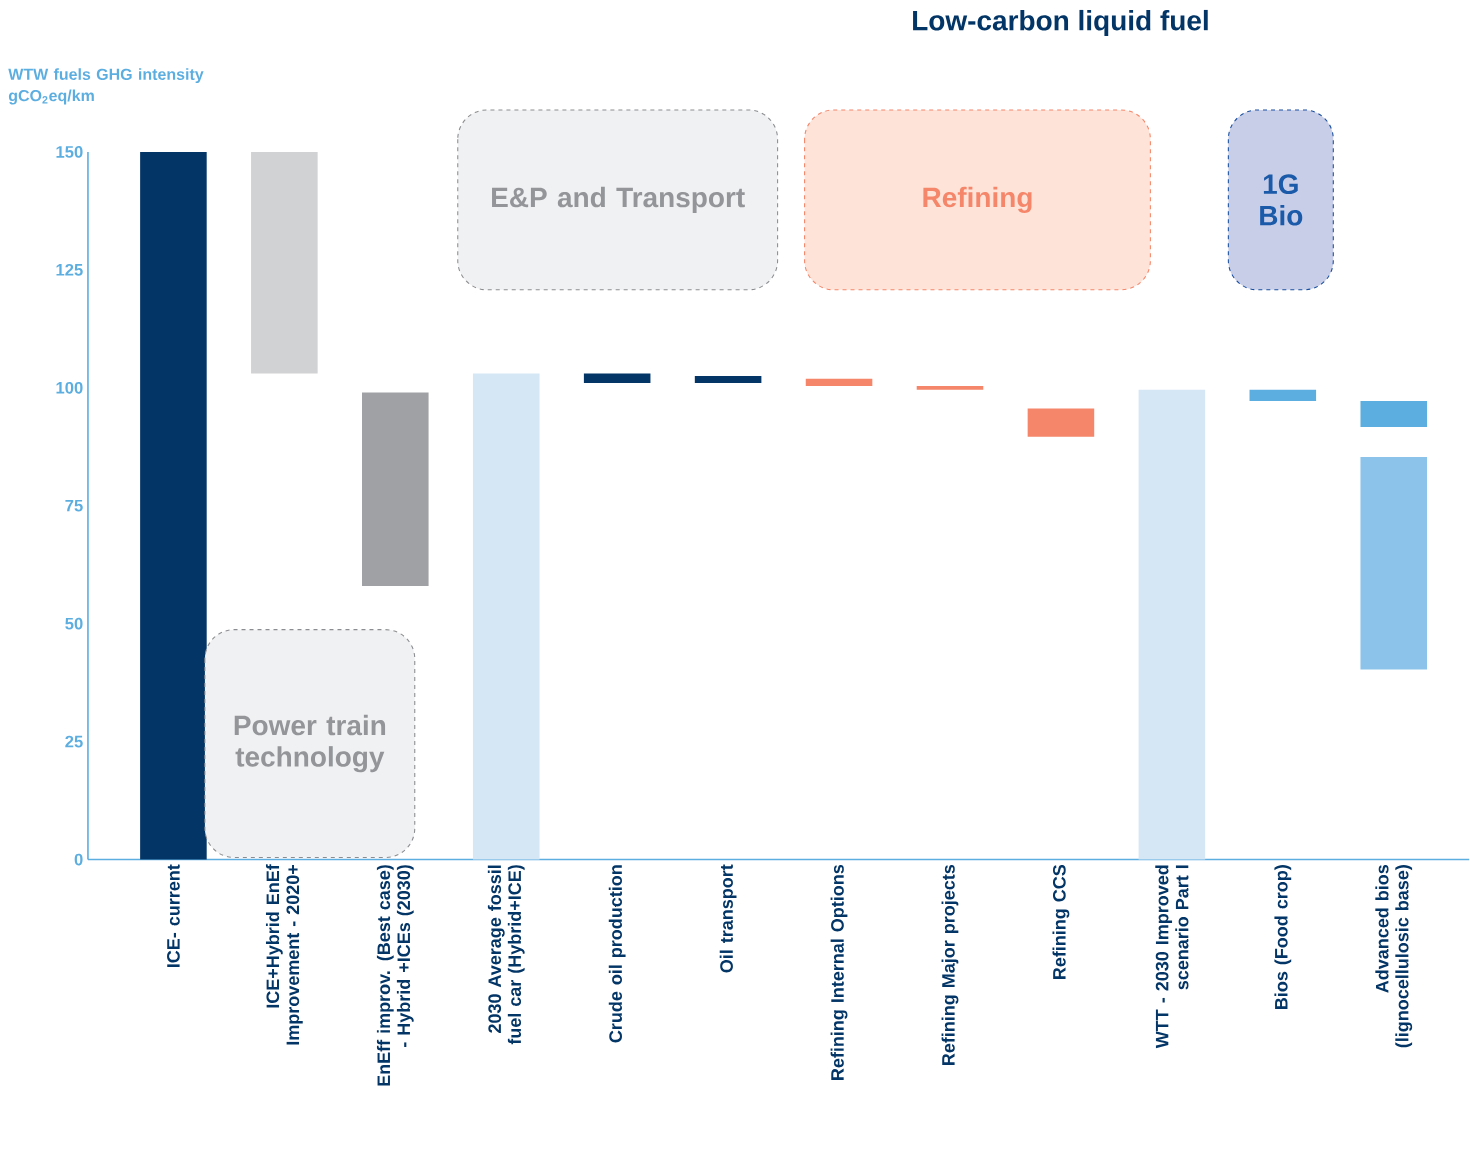 This screenshot has width=1470, height=1159. I want to click on x-tick-label: ICE+Hybrid EnEf Improvement - 2020+, so click(284, 954).